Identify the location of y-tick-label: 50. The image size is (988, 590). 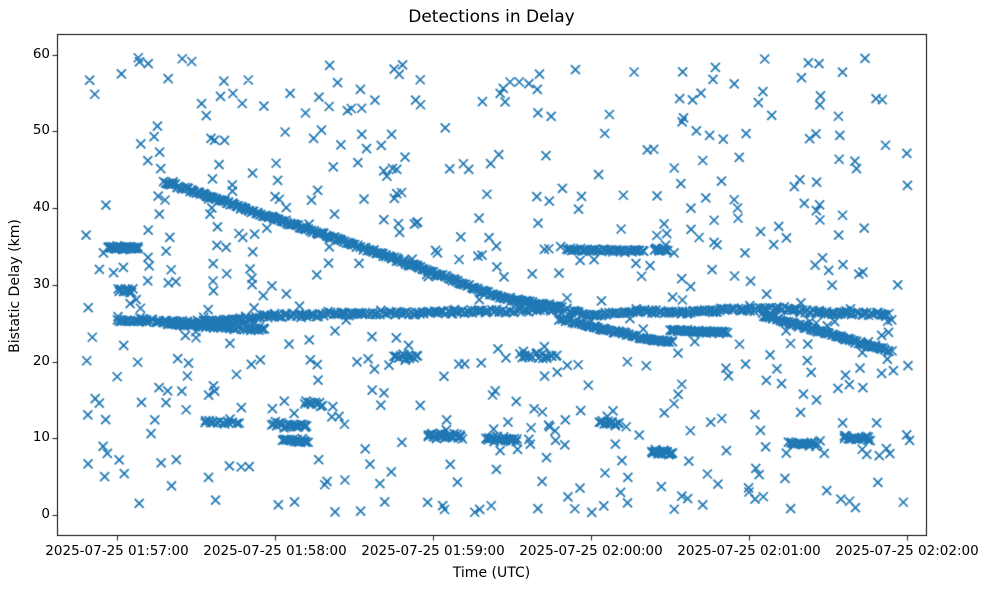
(41, 130).